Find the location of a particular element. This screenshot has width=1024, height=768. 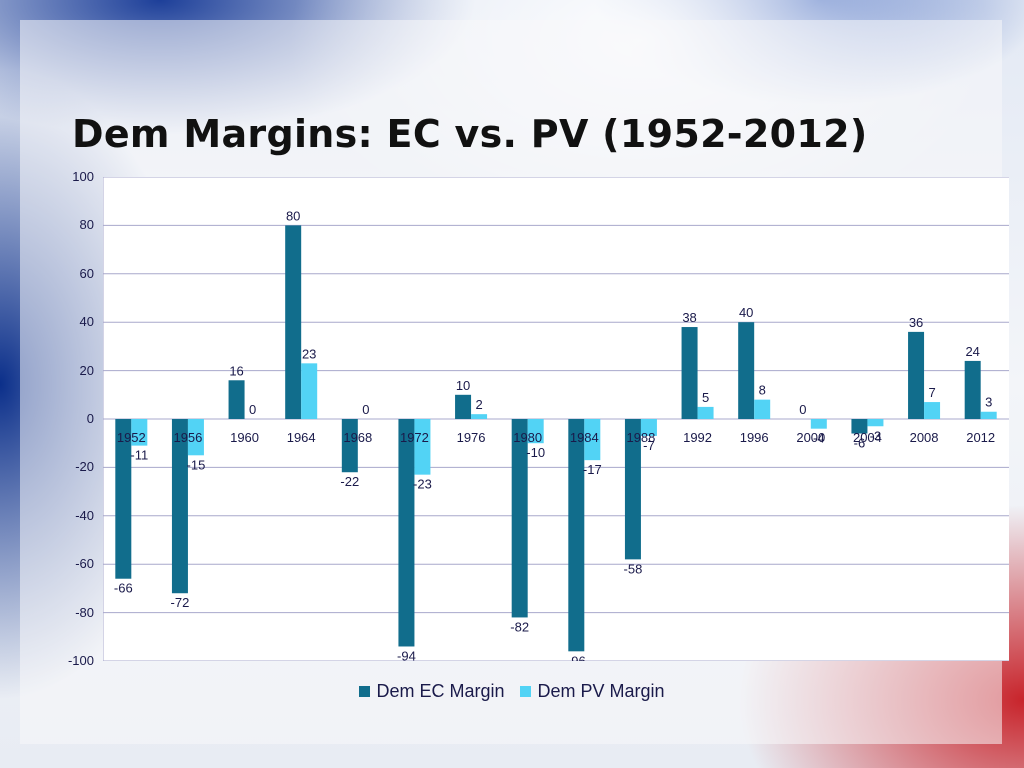

pv-margin-label: 2 is located at coordinates (478, 404).